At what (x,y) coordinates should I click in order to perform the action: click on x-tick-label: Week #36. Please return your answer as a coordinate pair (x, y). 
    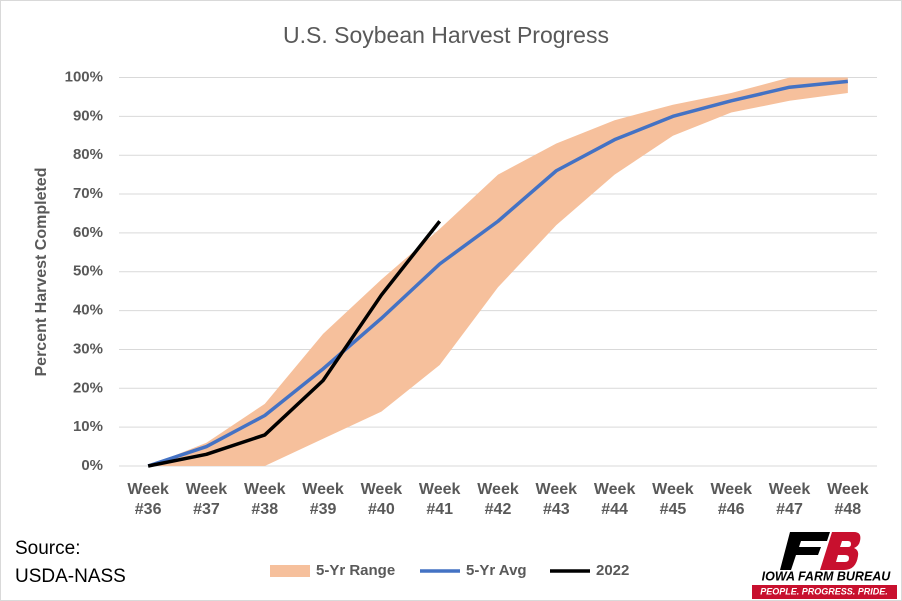
    Looking at the image, I should click on (148, 499).